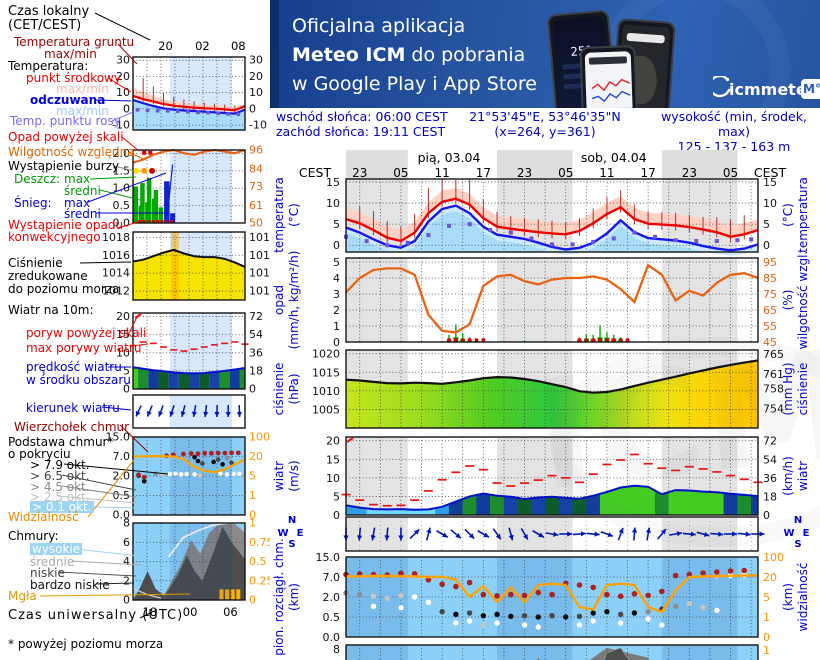 This screenshot has width=820, height=660. What do you see at coordinates (33, 536) in the screenshot?
I see `legend-label-chmury: Chmury:` at bounding box center [33, 536].